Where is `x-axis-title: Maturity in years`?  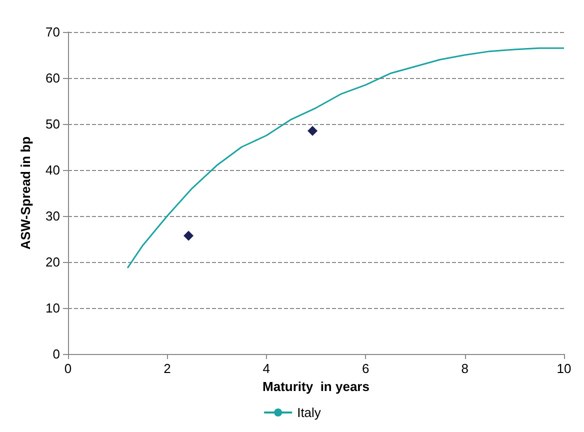
x-axis-title: Maturity in years is located at coordinates (316, 386).